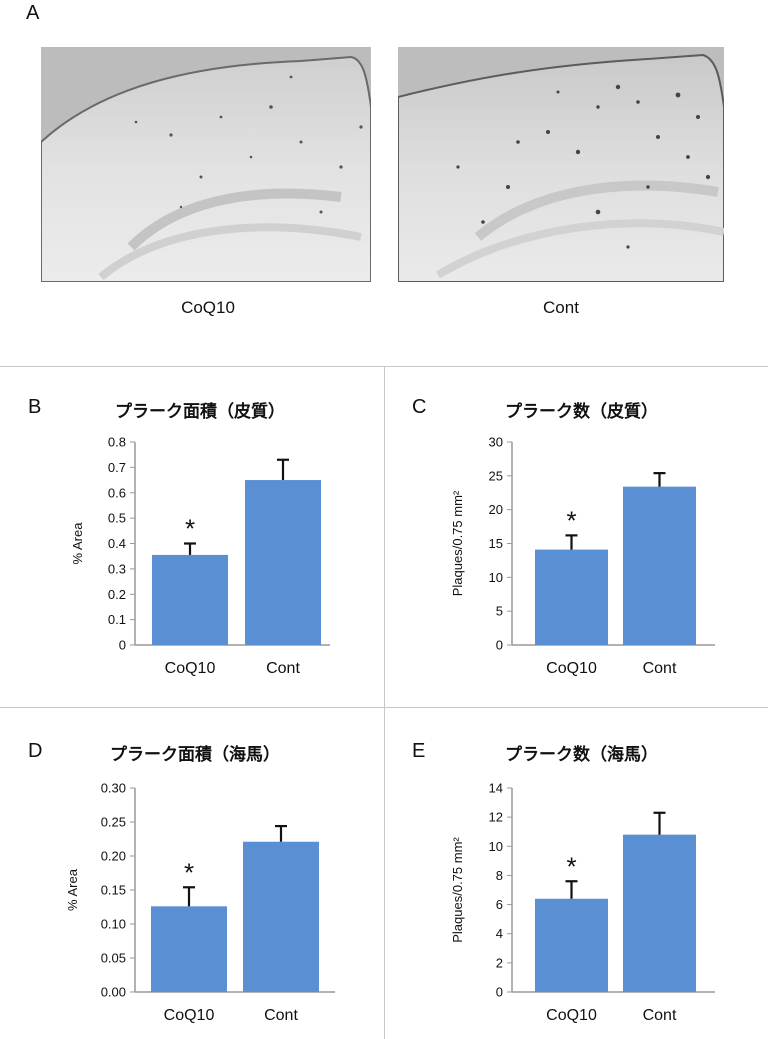 Image resolution: width=768 pixels, height=1039 pixels. I want to click on bar-chart-cortex-count: 0 5 10 15 20 25 30 Plaques/0.75 mm² * CoQ10 Cont, so click(582, 556).